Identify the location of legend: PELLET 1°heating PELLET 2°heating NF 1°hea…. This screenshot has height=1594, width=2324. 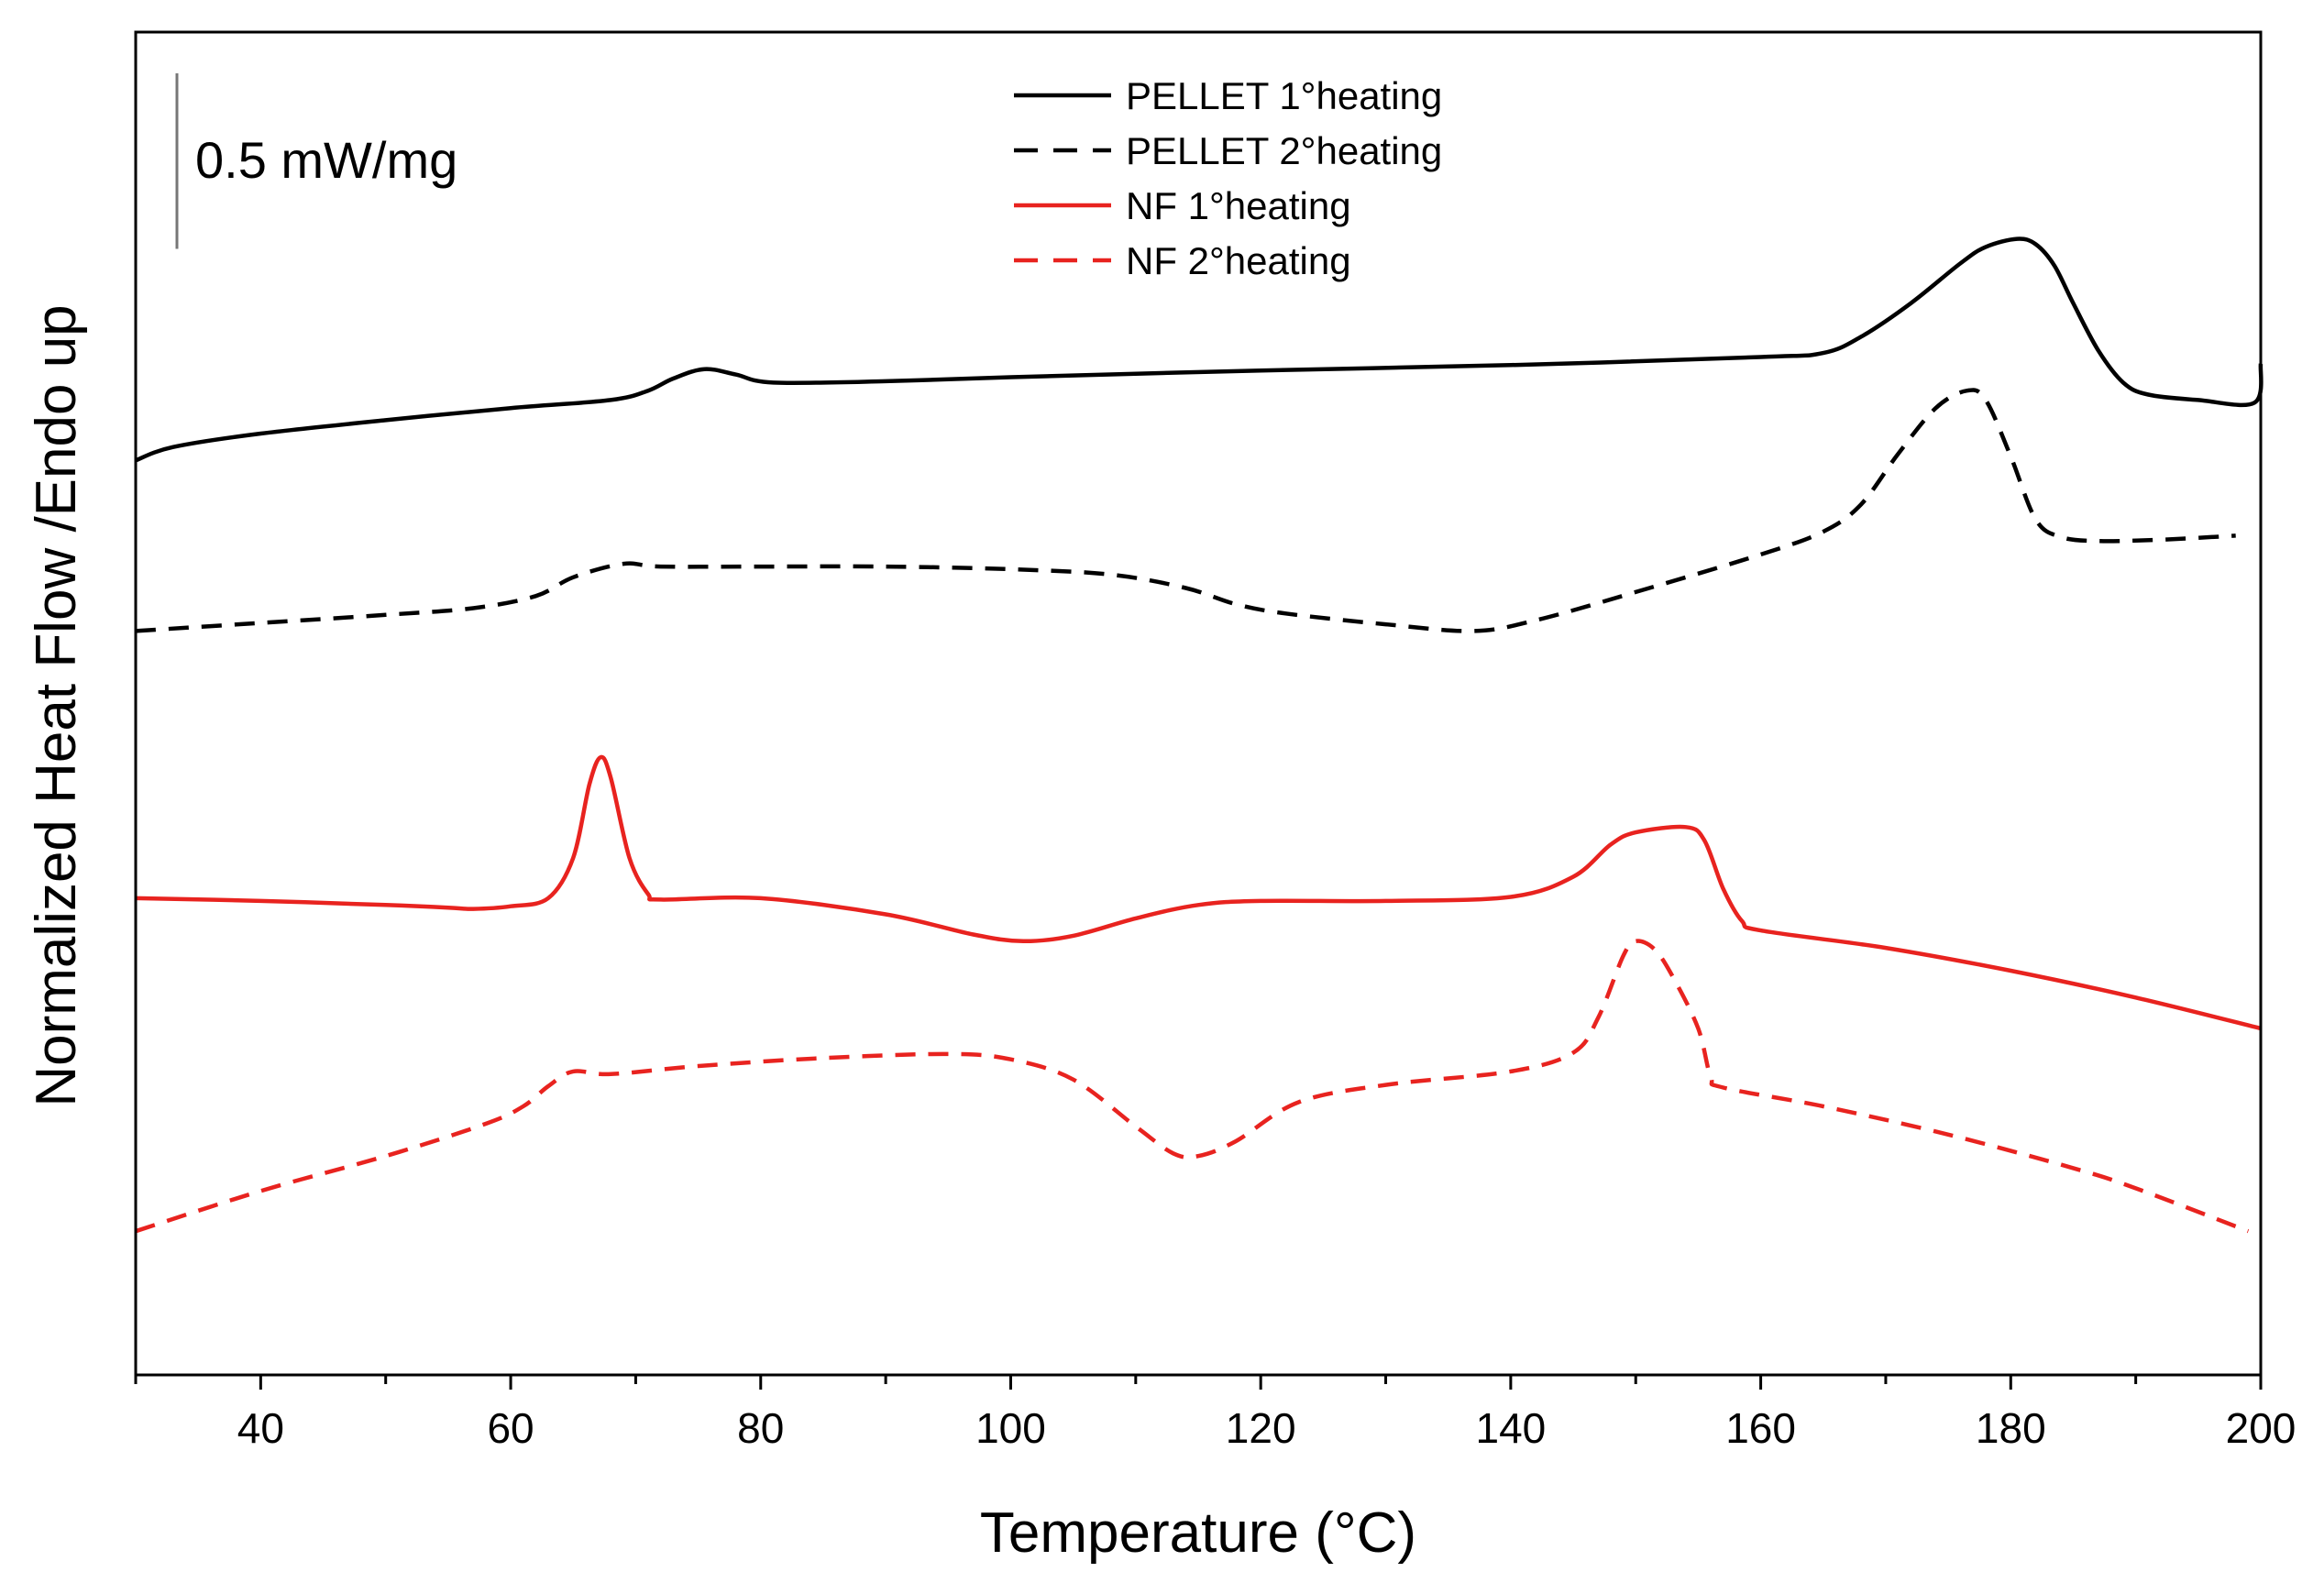
(1228, 178).